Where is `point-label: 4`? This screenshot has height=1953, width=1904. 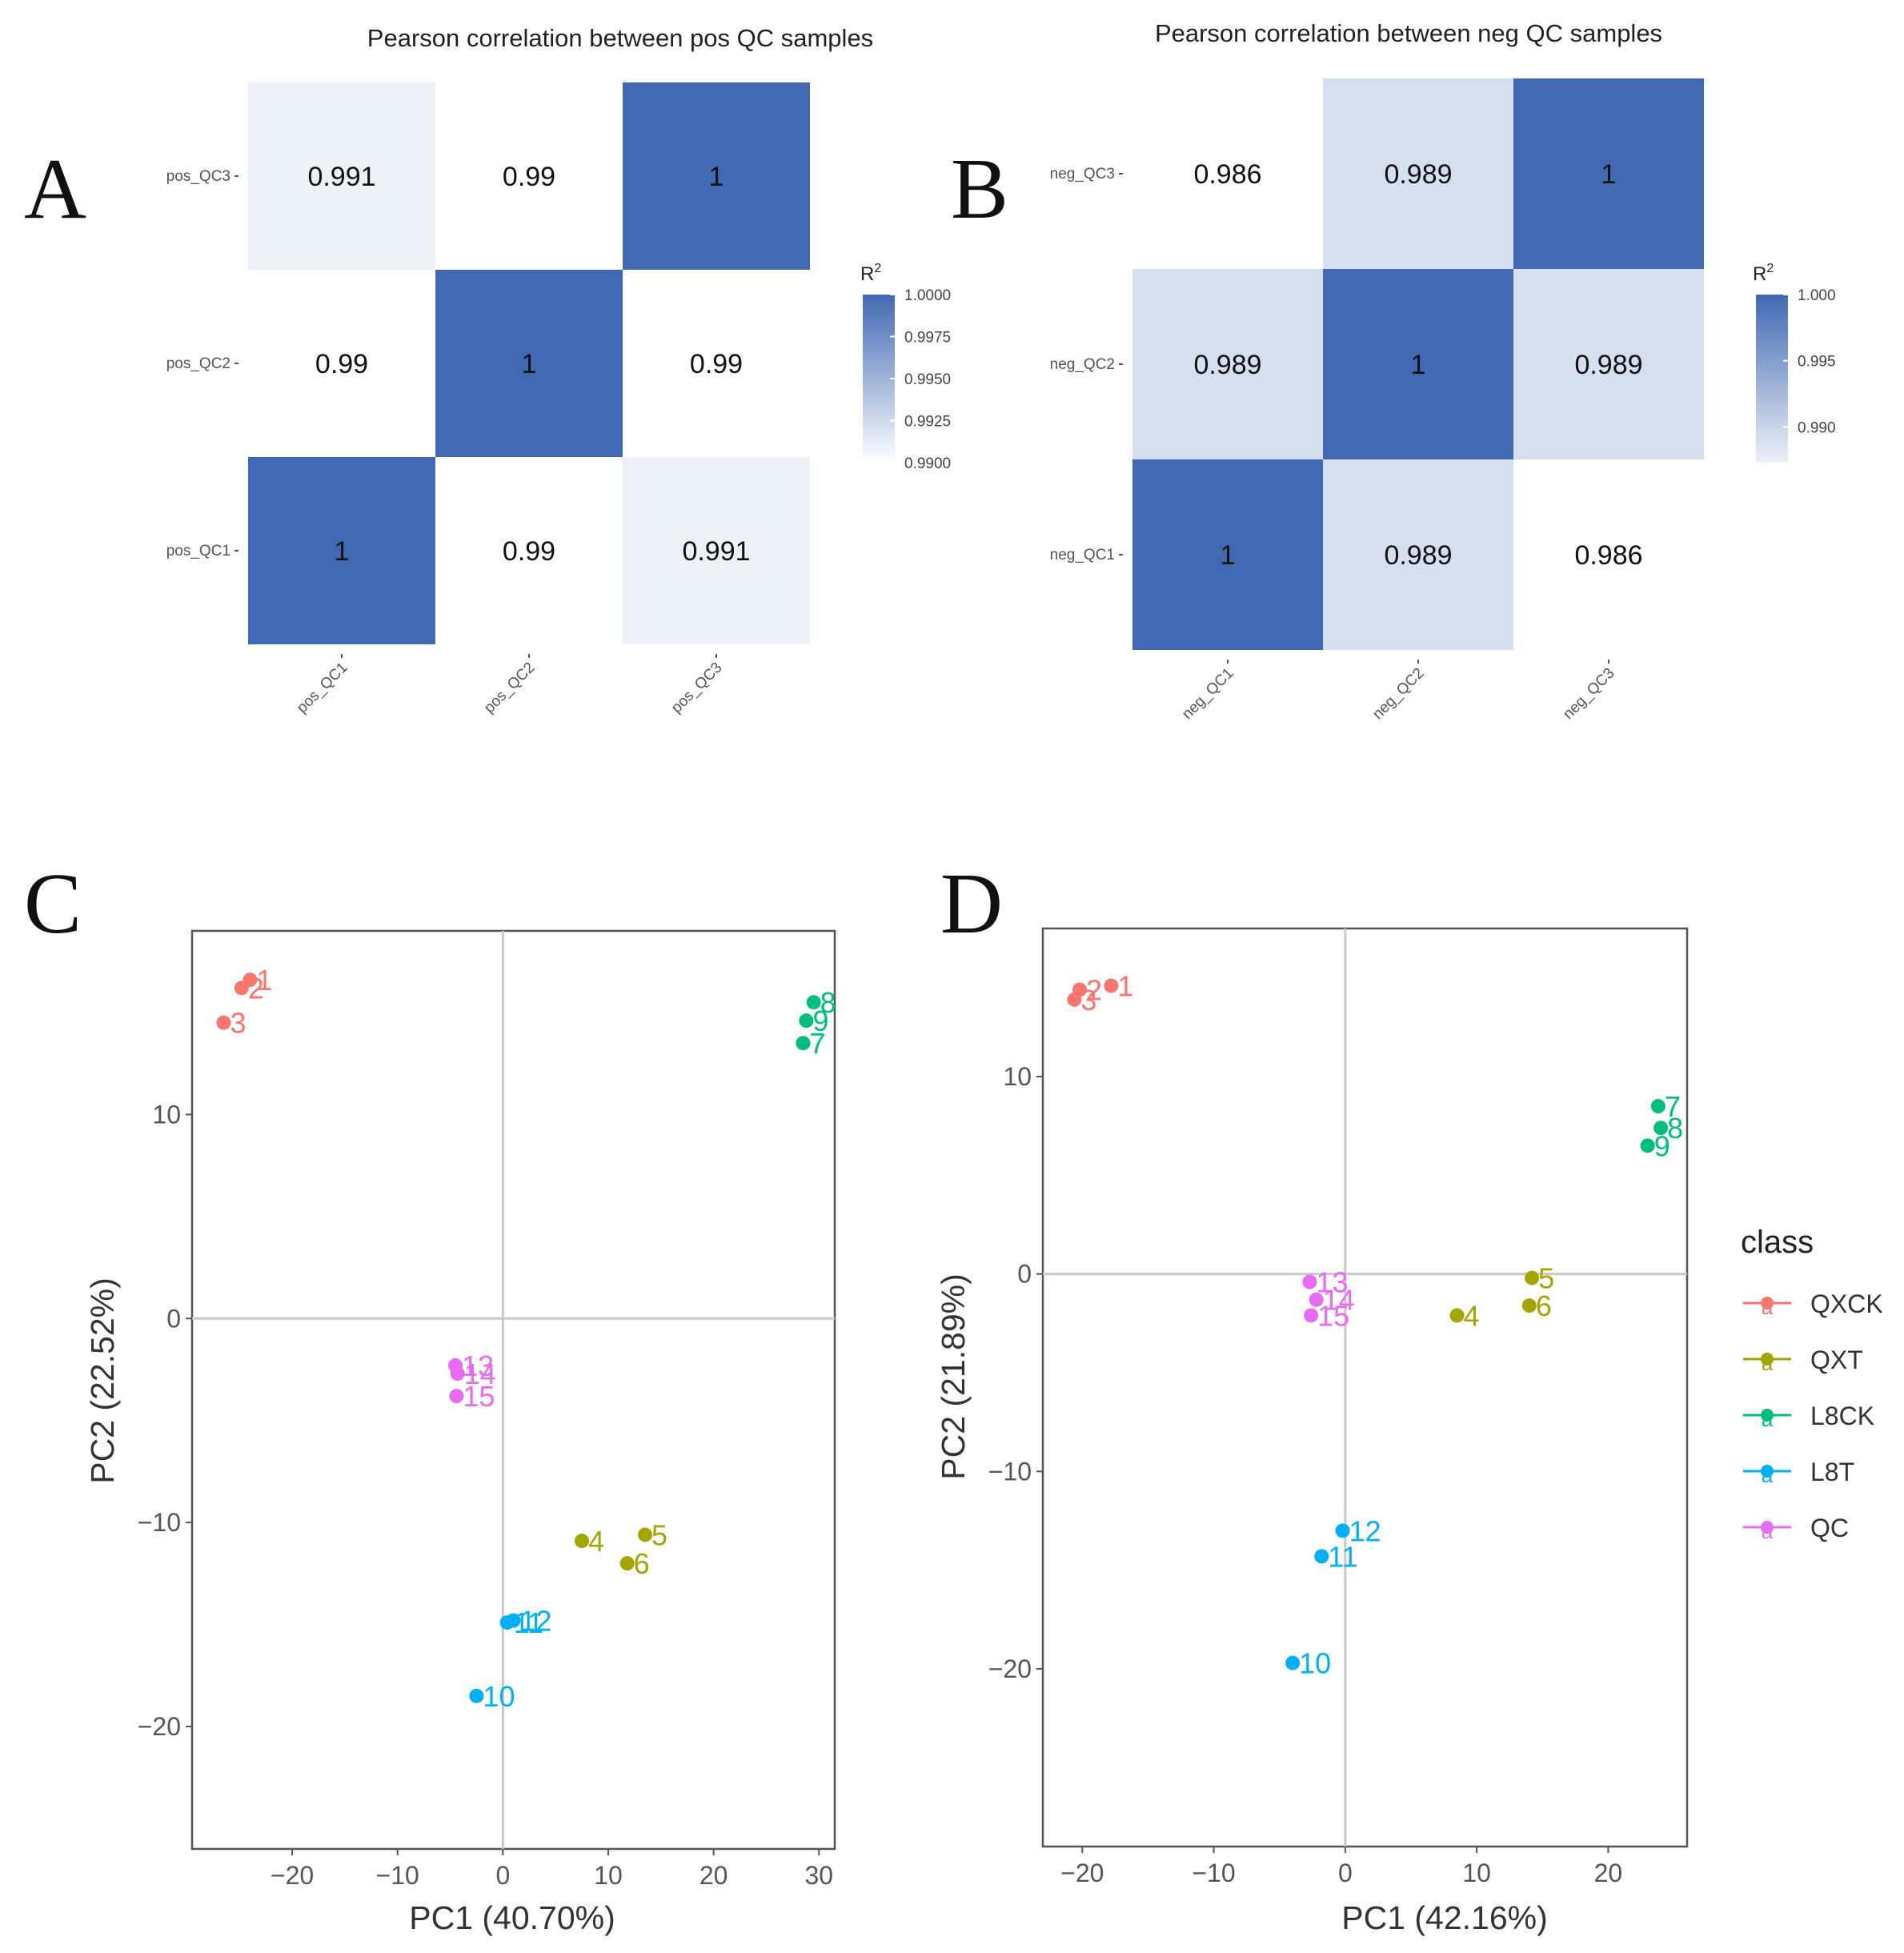 point-label: 4 is located at coordinates (1472, 1315).